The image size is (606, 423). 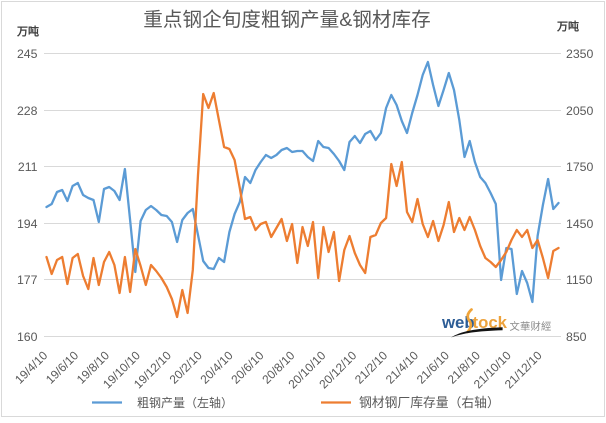 What do you see at coordinates (429, 402) in the screenshot?
I see `svg-text: 钢材钢厂库存量（右轴）` at bounding box center [429, 402].